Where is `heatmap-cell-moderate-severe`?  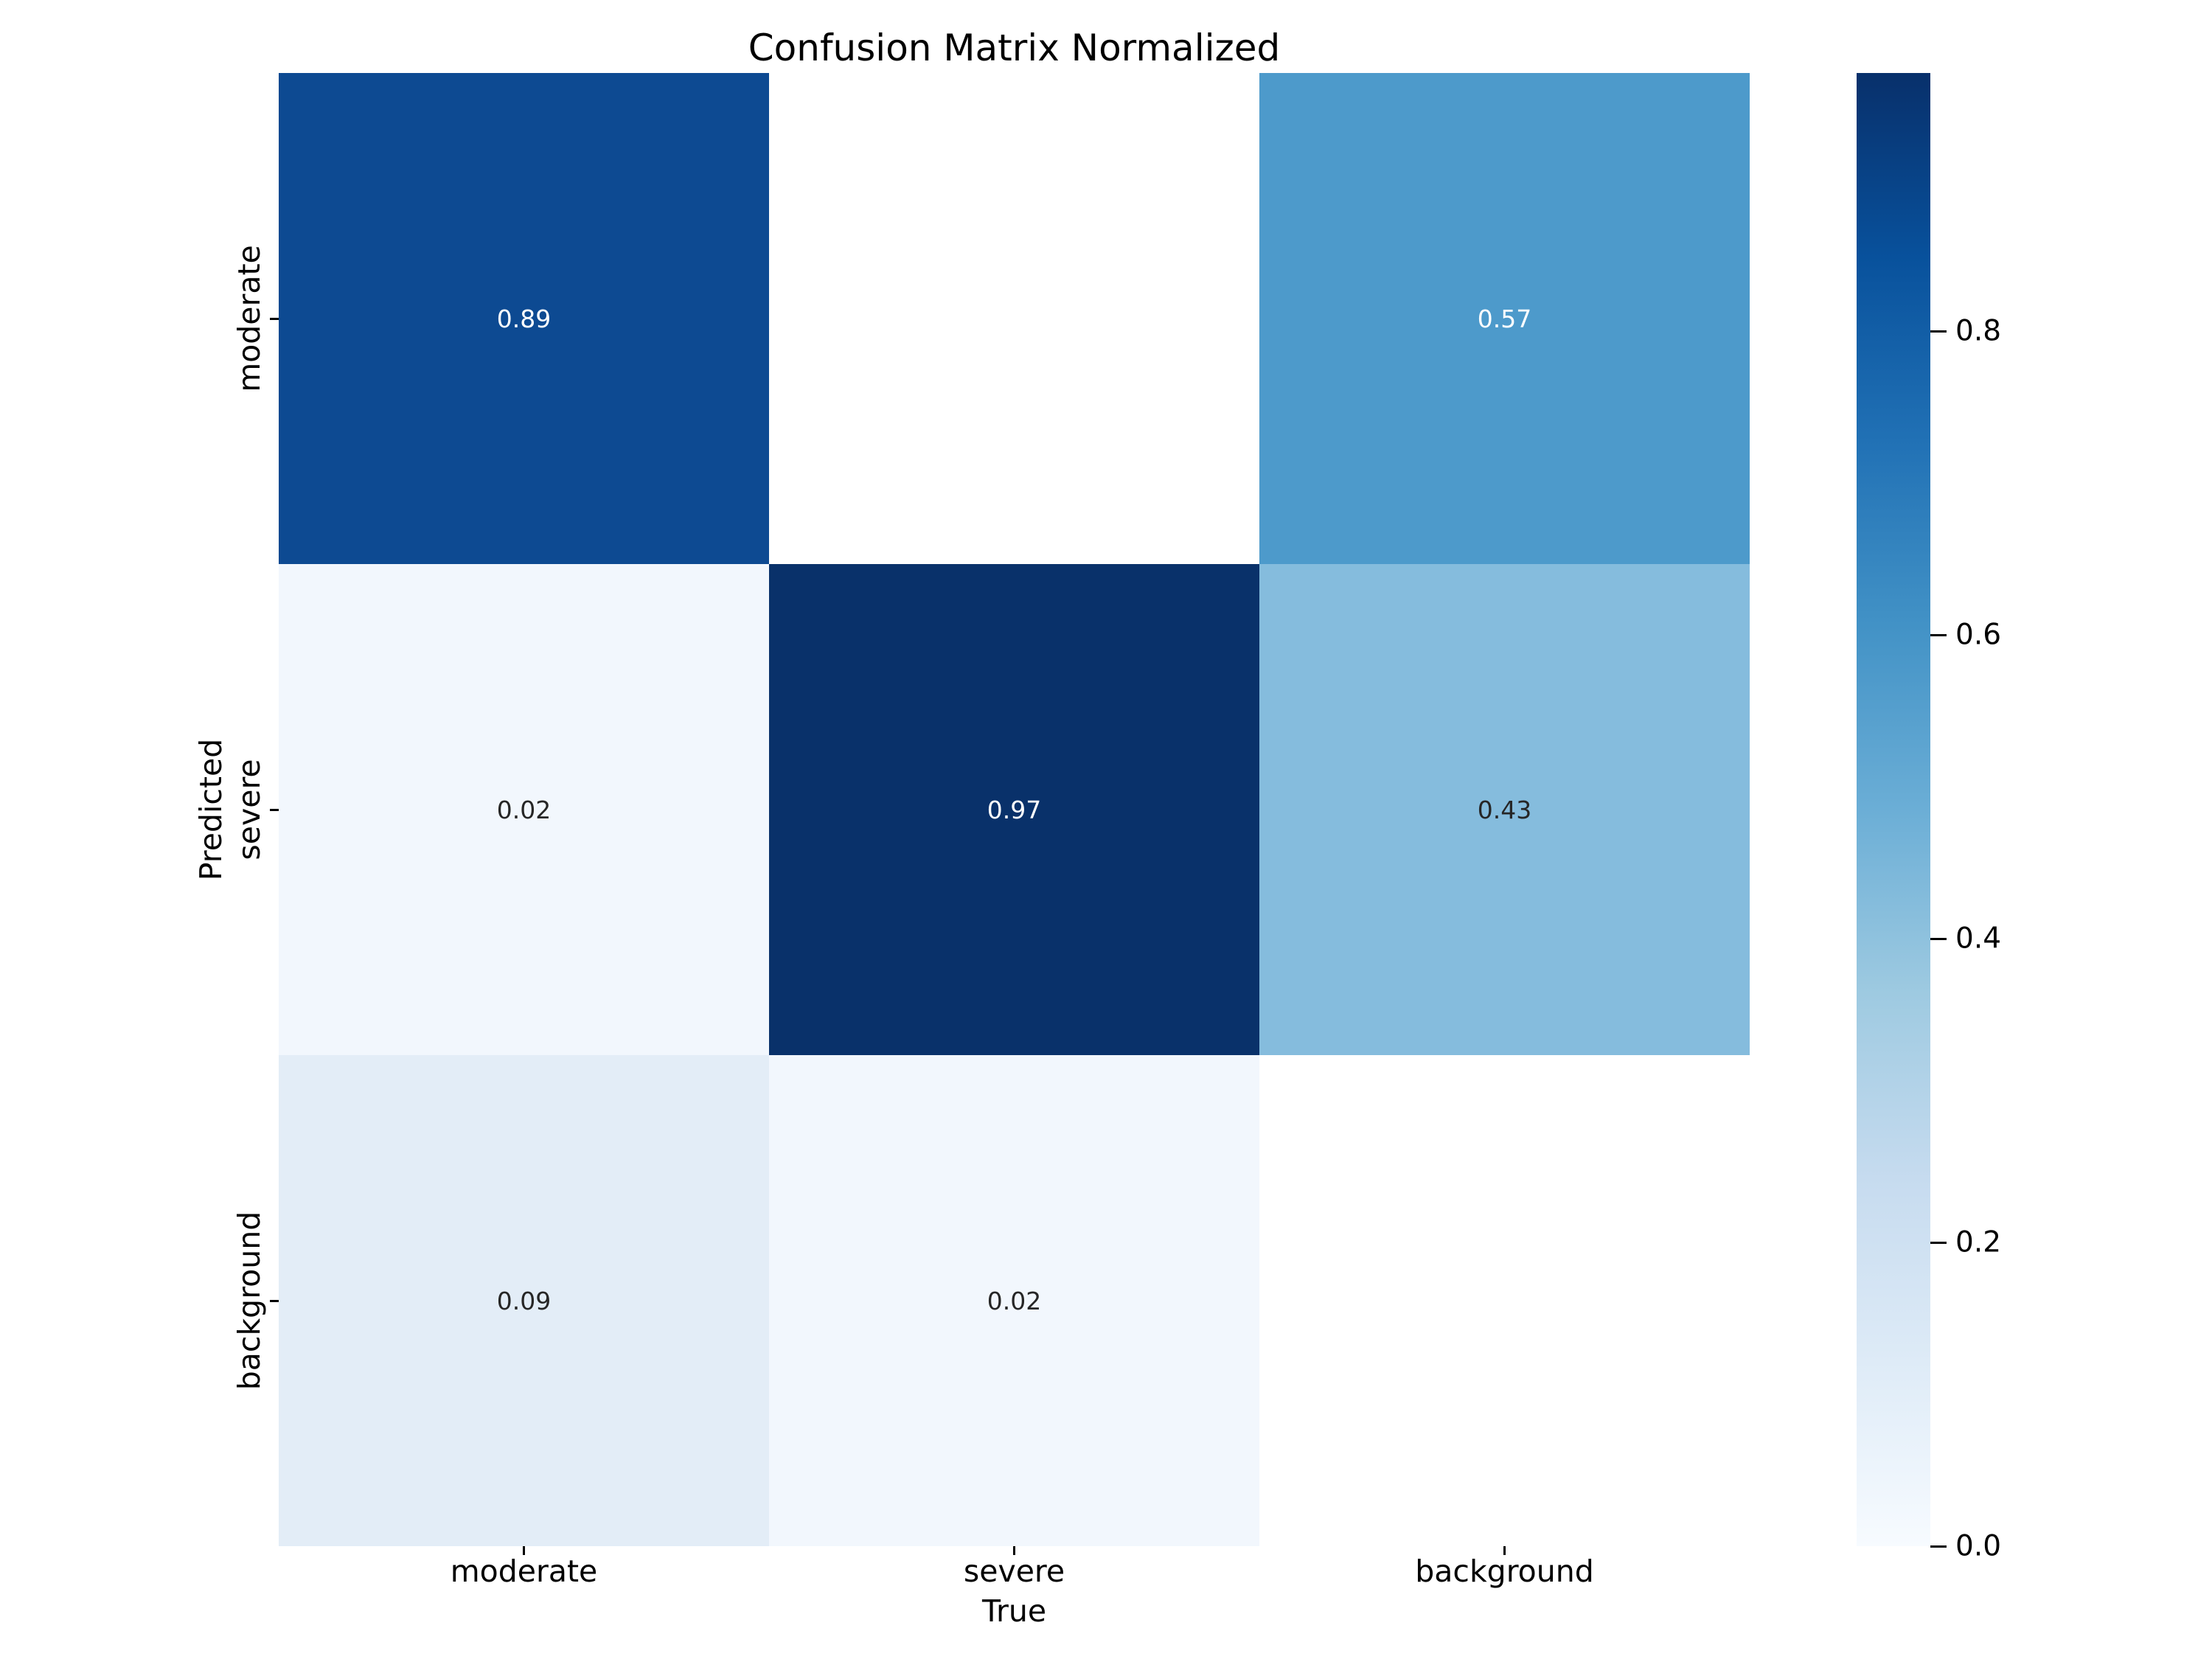 heatmap-cell-moderate-severe is located at coordinates (1014, 318).